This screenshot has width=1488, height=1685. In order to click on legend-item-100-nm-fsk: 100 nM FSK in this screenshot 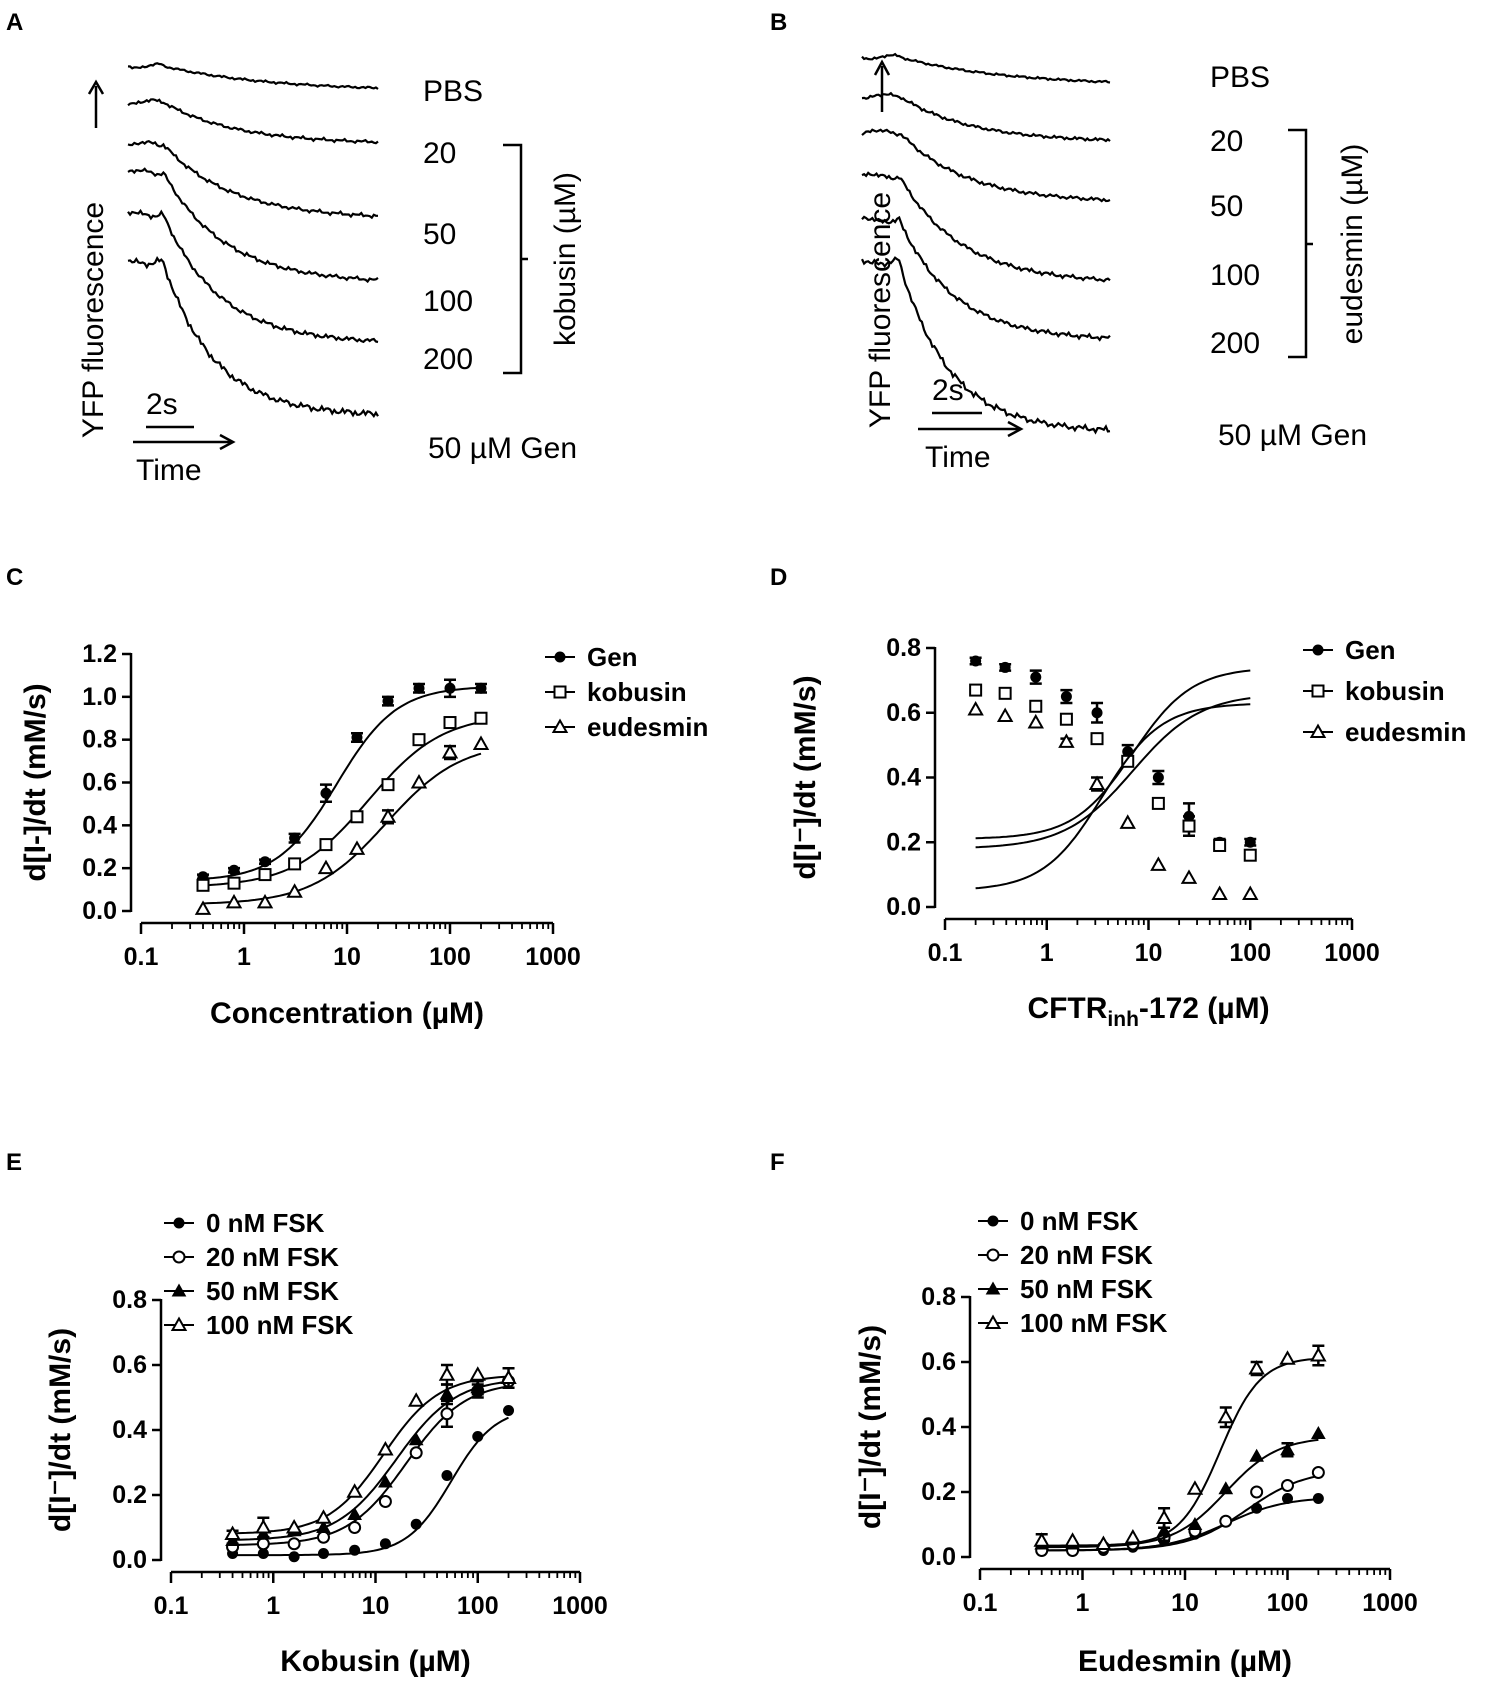, I will do `click(259, 1325)`.